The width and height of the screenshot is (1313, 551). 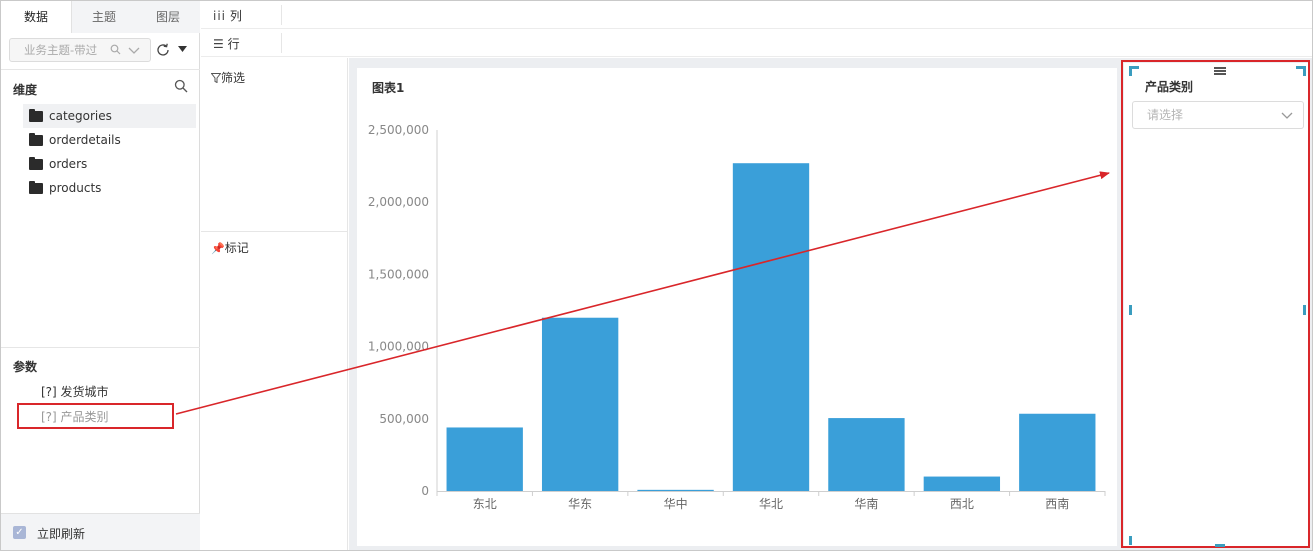 What do you see at coordinates (398, 347) in the screenshot?
I see `y-tick-label: 1,000,000` at bounding box center [398, 347].